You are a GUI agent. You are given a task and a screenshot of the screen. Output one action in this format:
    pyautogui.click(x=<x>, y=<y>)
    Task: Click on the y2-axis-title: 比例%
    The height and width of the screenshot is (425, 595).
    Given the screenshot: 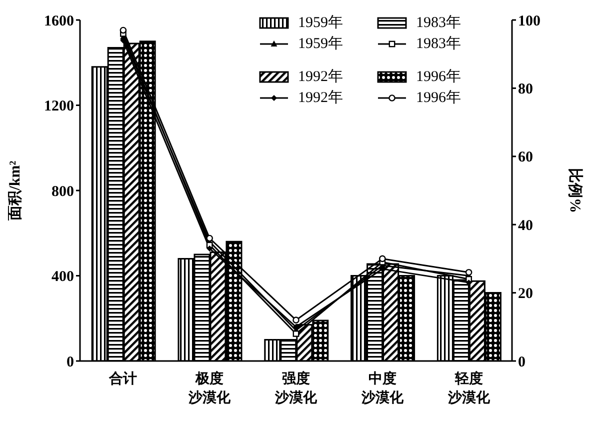 What is the action you would take?
    pyautogui.click(x=575, y=190)
    